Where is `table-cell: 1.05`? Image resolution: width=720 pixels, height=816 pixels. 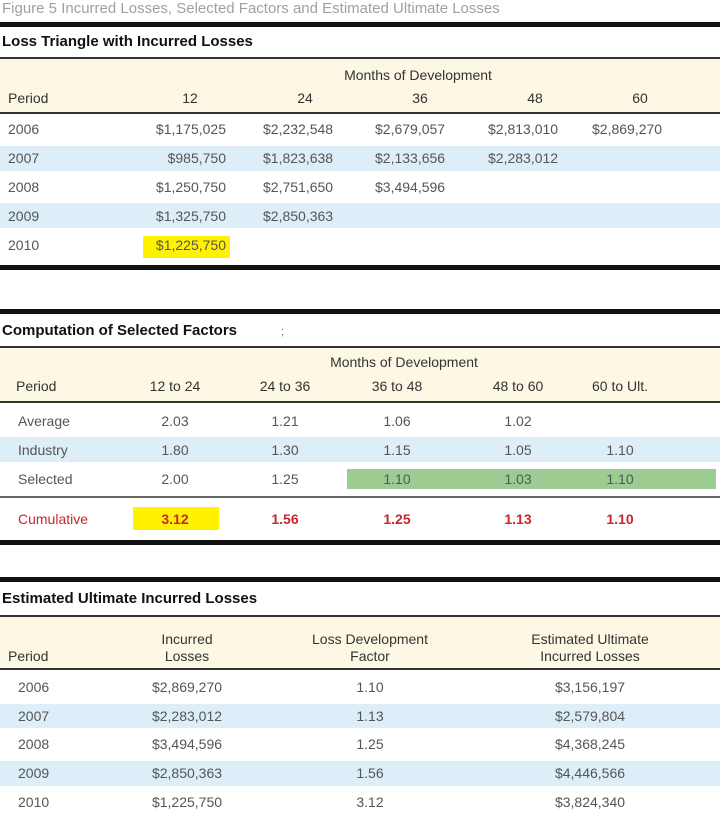 table-cell: 1.05 is located at coordinates (518, 450).